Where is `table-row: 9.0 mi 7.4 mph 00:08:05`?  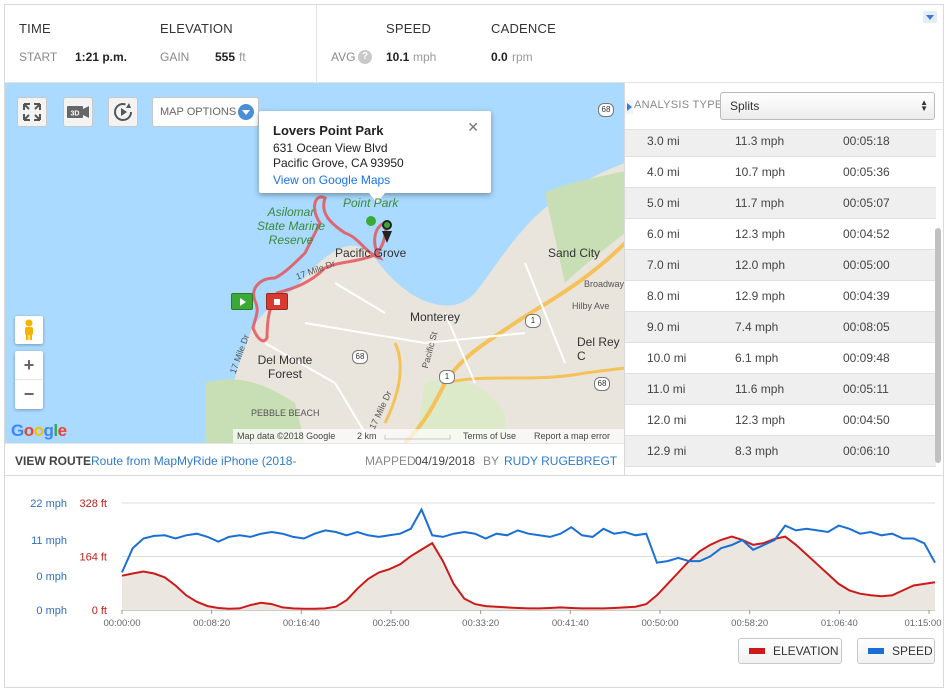
table-row: 9.0 mi 7.4 mph 00:08:05 is located at coordinates (780, 327).